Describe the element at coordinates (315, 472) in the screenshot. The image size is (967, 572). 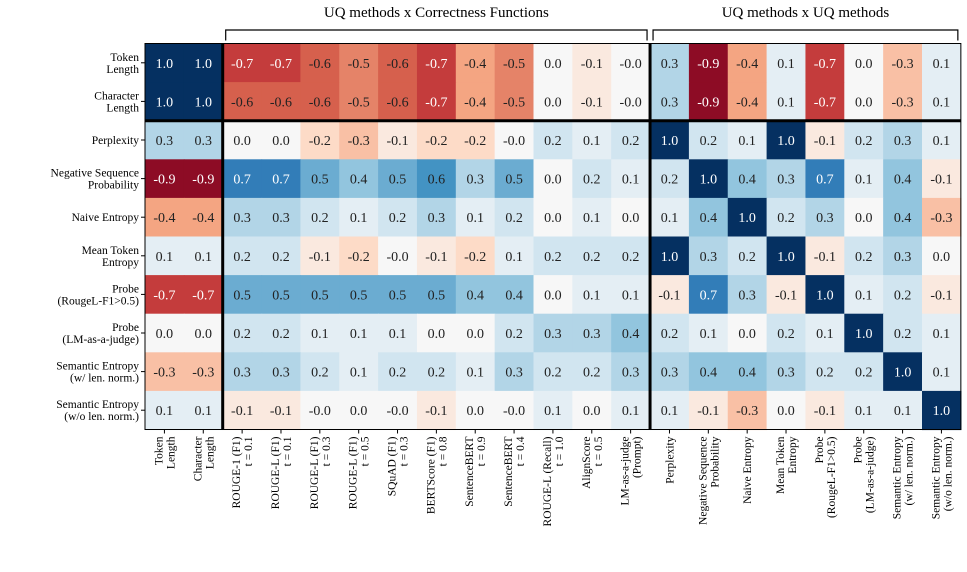
I see `column-label: ROUGE-L (F1)` at that location.